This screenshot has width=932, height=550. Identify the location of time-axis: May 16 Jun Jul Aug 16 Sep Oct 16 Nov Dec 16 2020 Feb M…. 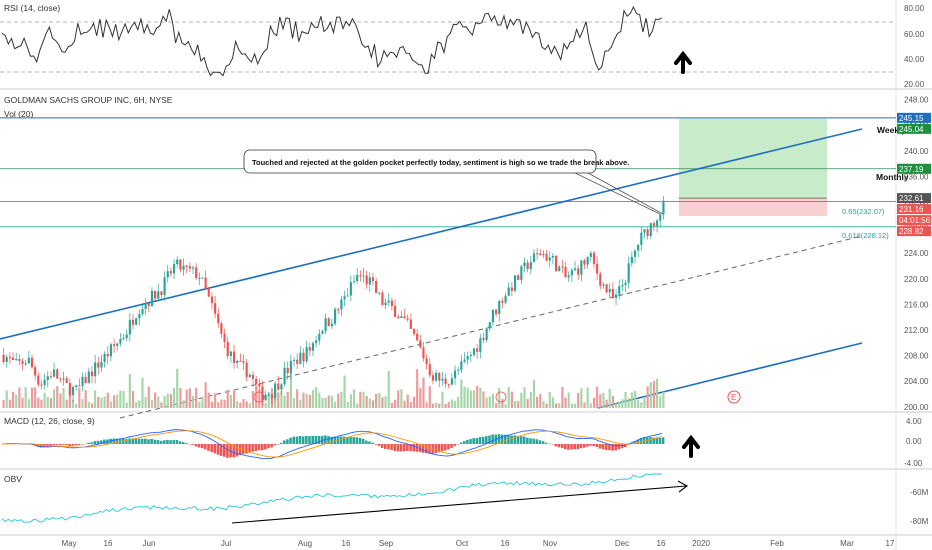
(478, 543).